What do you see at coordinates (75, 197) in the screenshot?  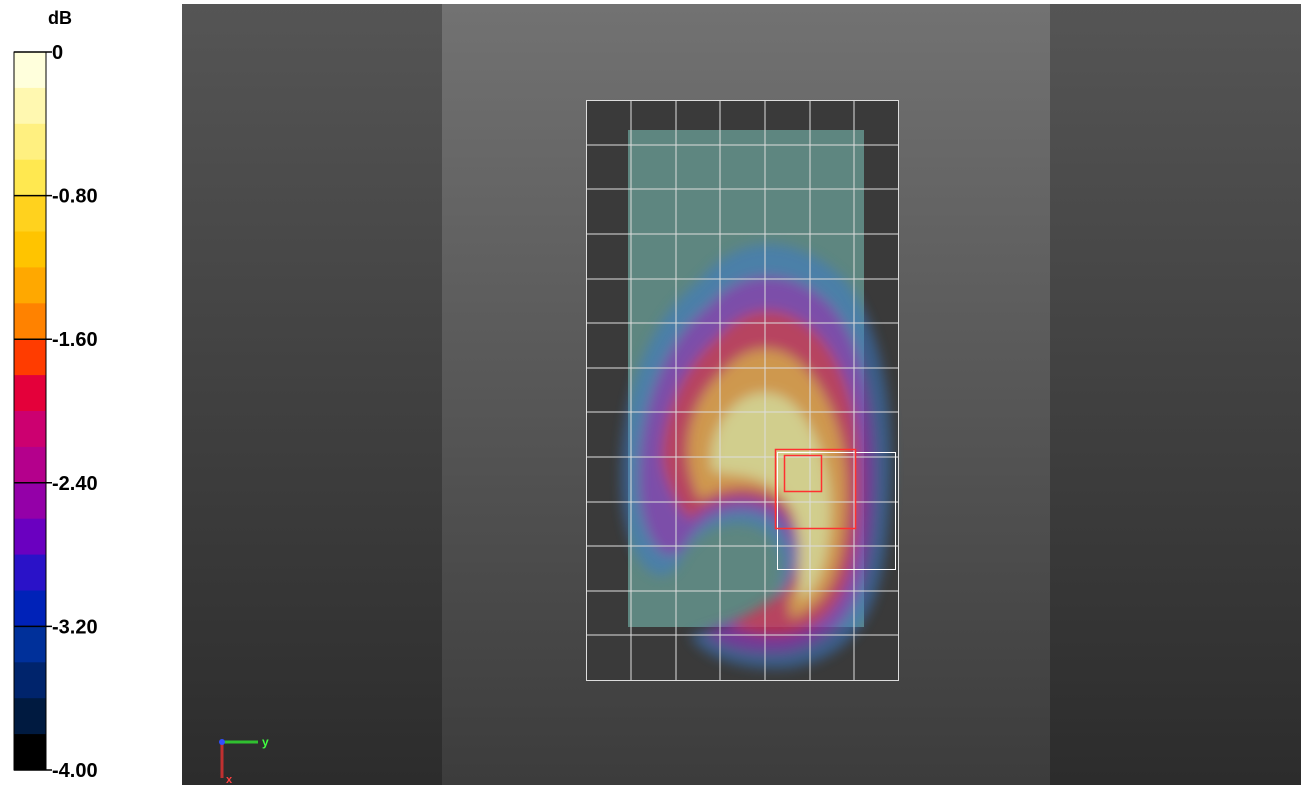 I see `tick-label: -0.80` at bounding box center [75, 197].